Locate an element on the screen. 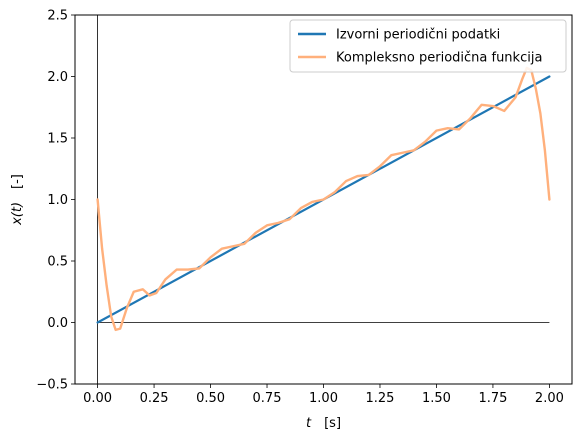 Image resolution: width=581 pixels, height=440 pixels. x-tick-label: 1.50 is located at coordinates (436, 398).